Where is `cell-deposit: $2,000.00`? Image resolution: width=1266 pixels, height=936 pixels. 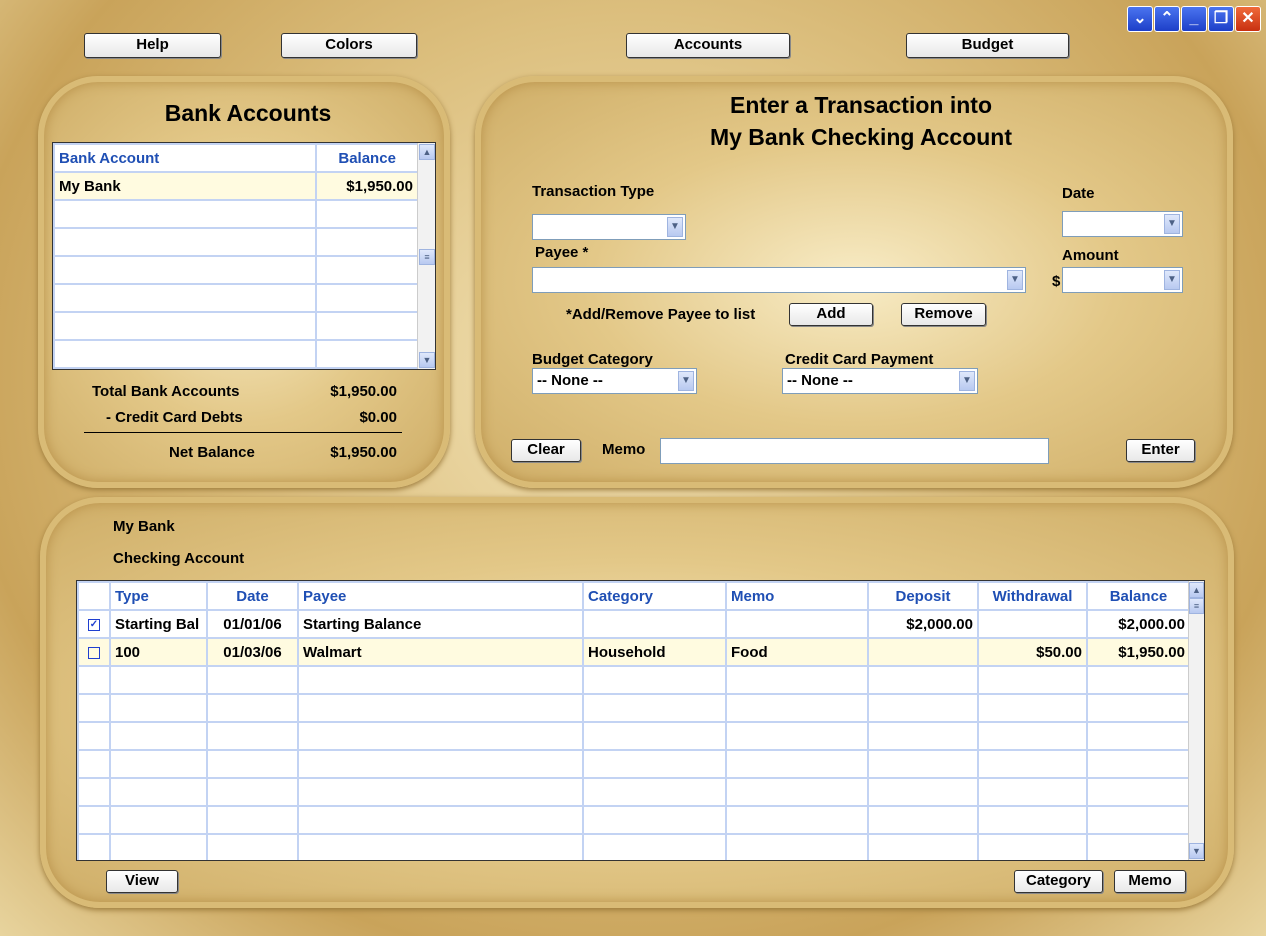
cell-deposit: $2,000.00 is located at coordinates (923, 624).